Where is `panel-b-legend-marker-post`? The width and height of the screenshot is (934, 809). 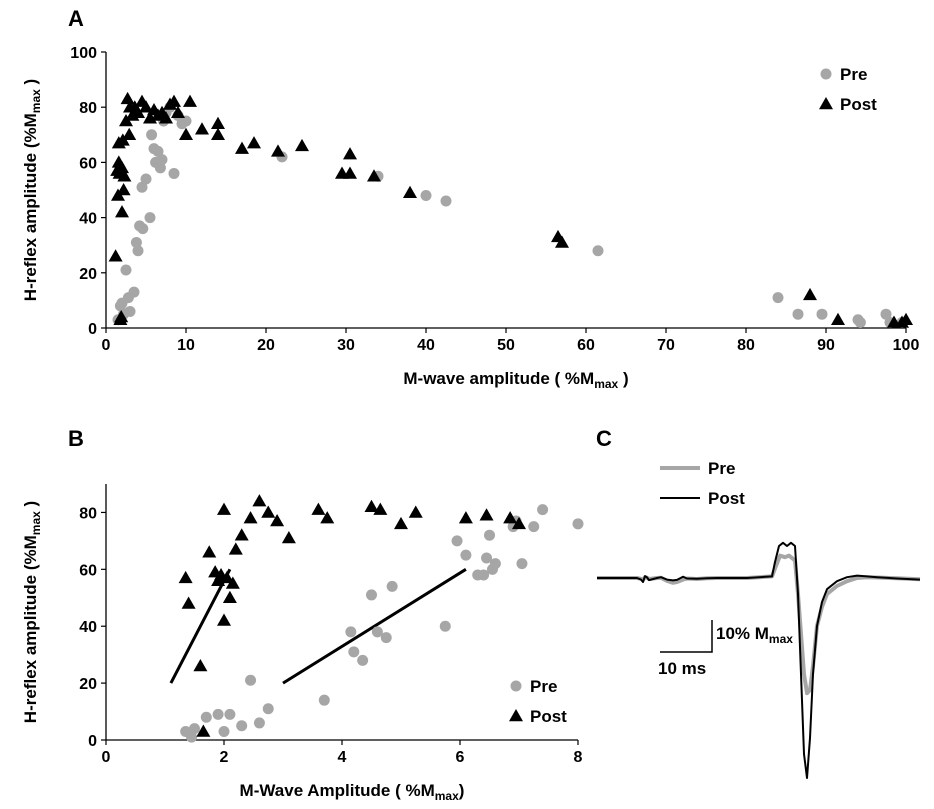
panel-b-legend-marker-post is located at coordinates (516, 715).